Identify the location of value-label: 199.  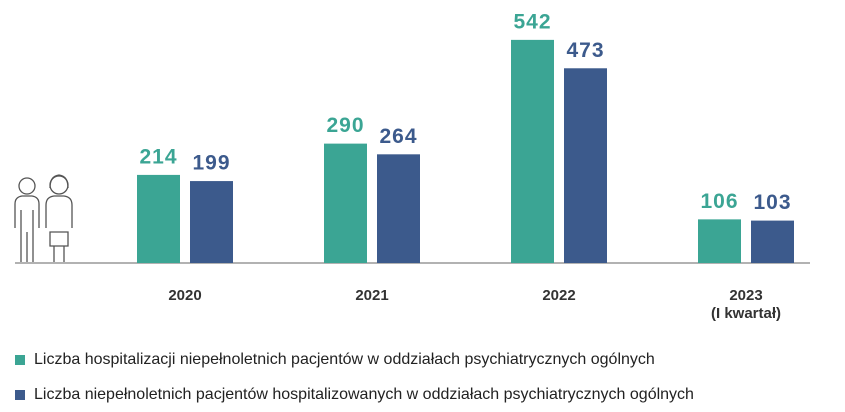
(211, 163).